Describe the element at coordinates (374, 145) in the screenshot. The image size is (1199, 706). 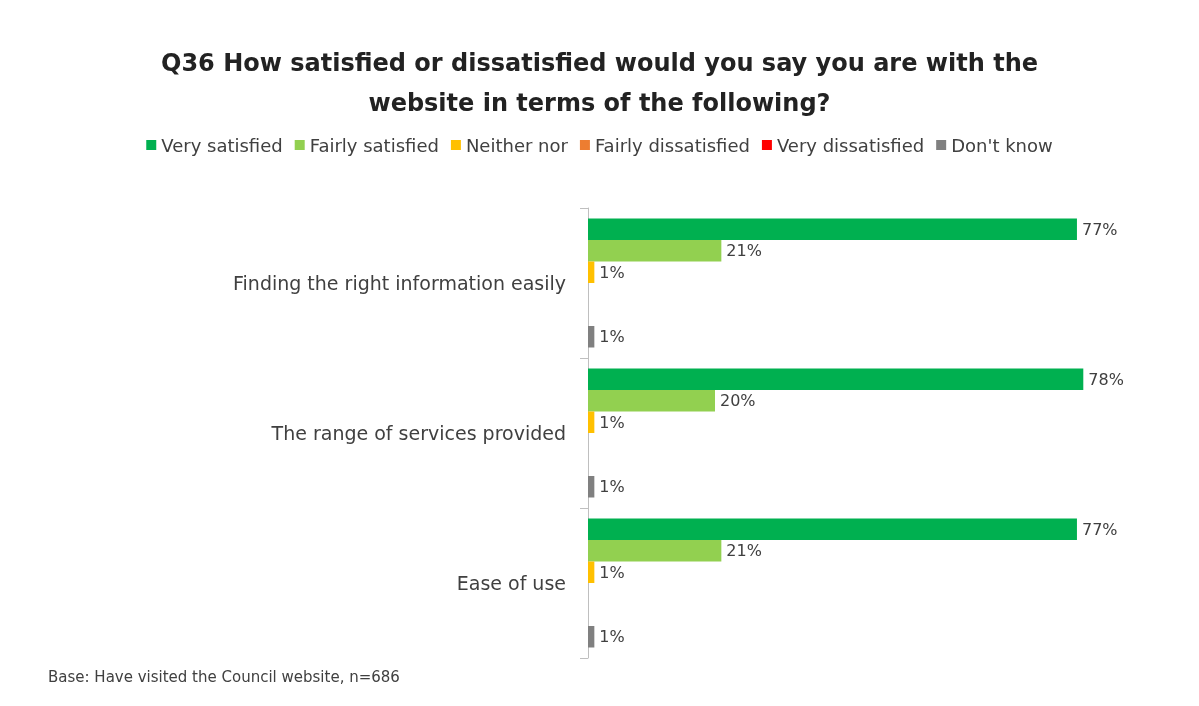
I see `legend-label: Fairly satisfied` at that location.